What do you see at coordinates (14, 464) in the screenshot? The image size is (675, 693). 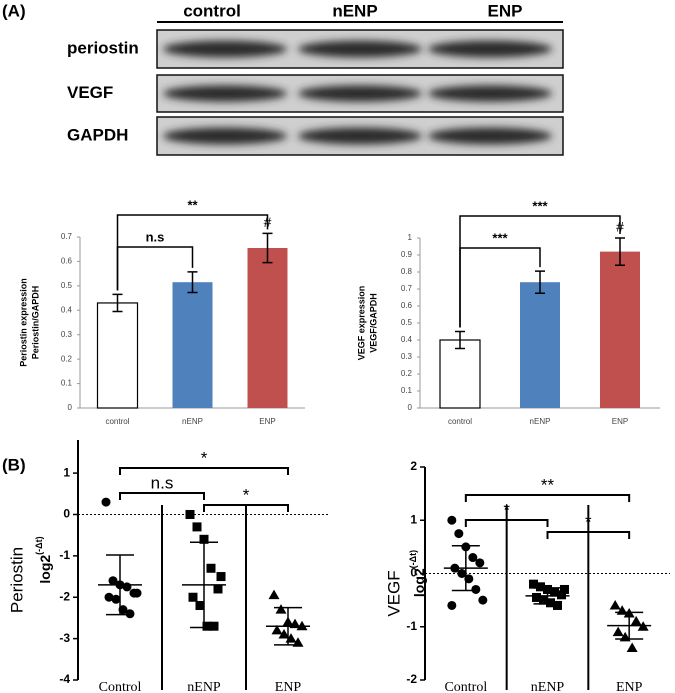 I see `panel-label: (B)` at bounding box center [14, 464].